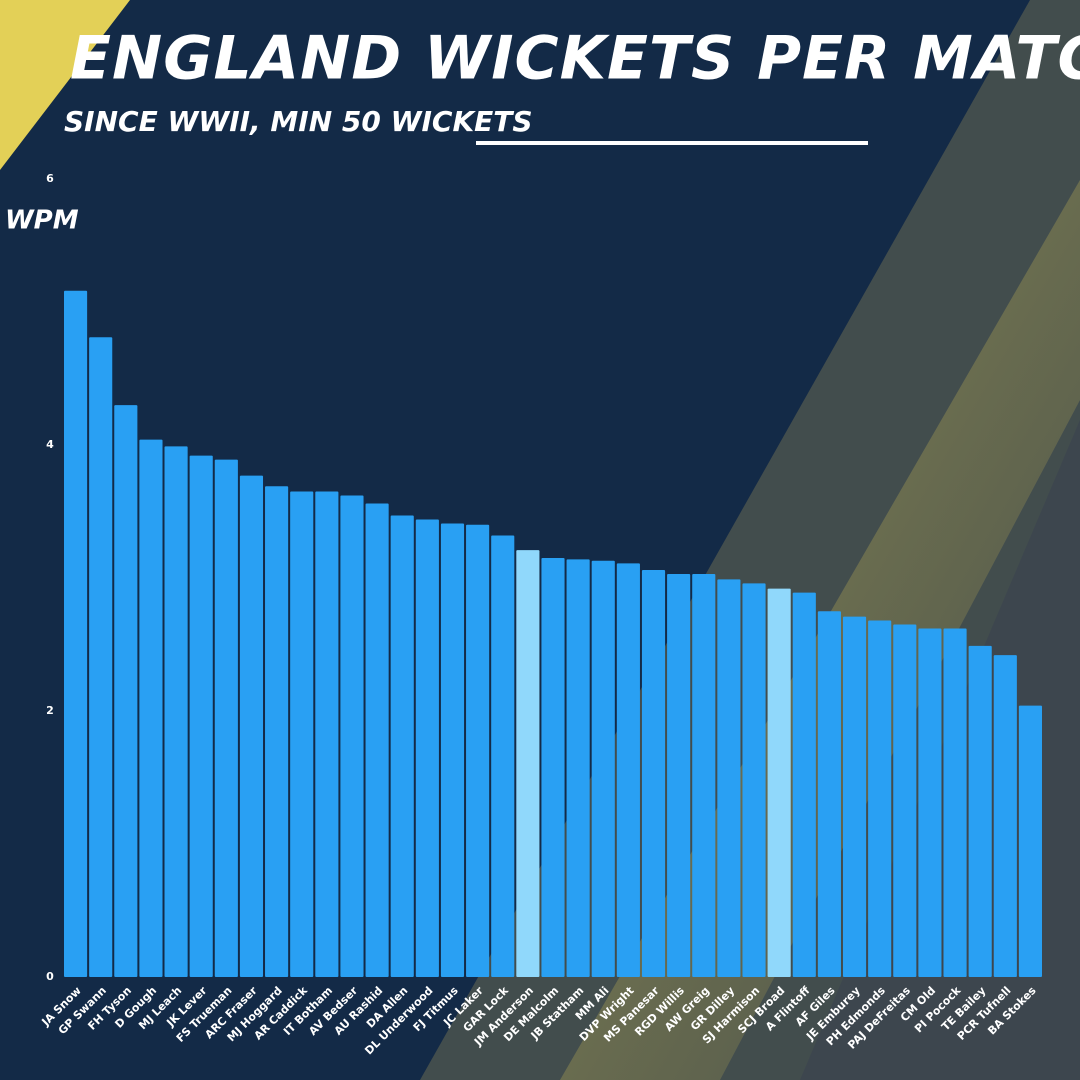 This screenshot has width=1080, height=1080. What do you see at coordinates (65, 85) in the screenshot?
I see `decor` at bounding box center [65, 85].